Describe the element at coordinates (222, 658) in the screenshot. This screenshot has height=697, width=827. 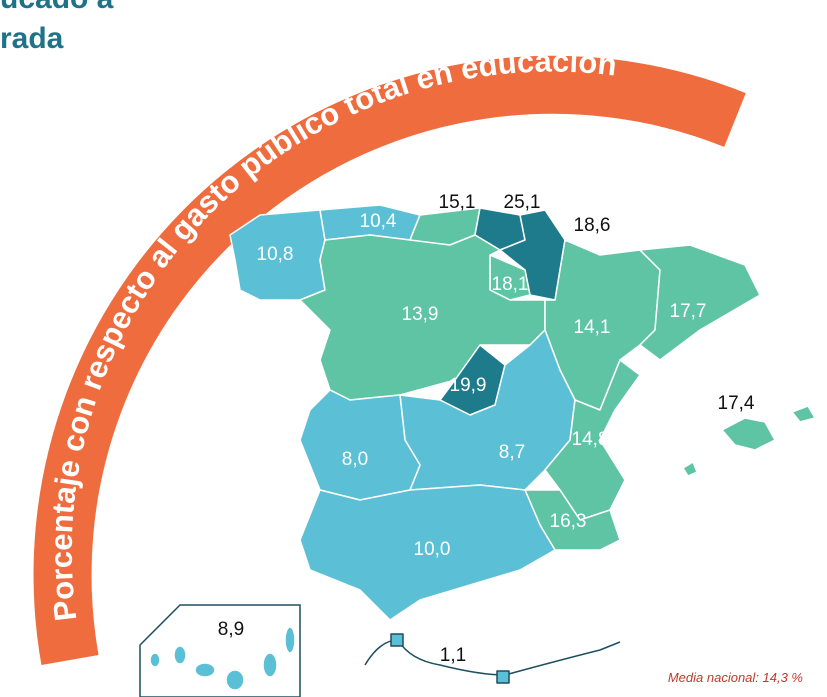
I see `canary-islands` at that location.